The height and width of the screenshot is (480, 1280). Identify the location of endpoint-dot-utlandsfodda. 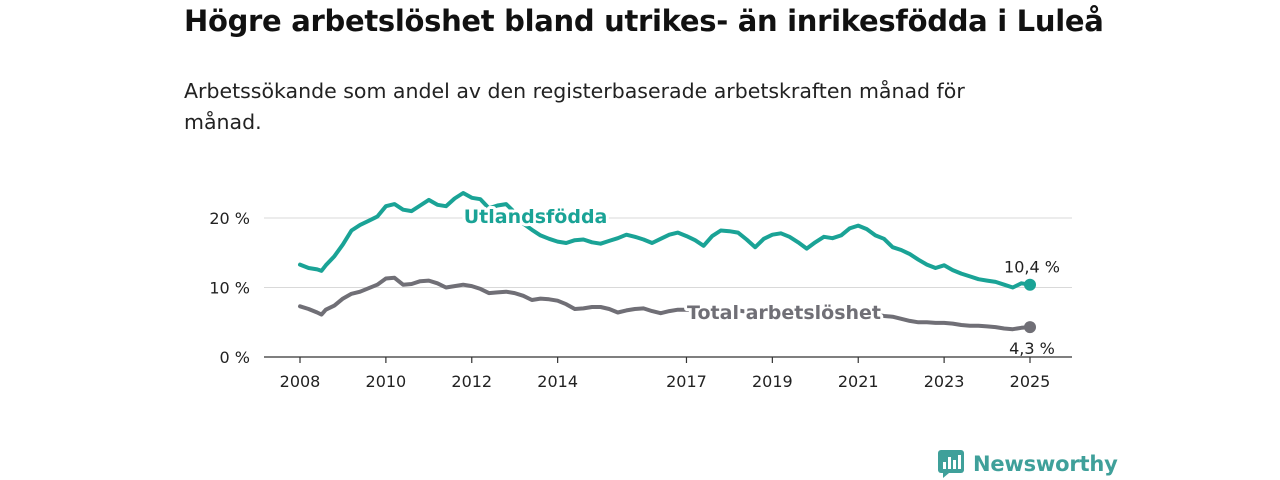
(1030, 284).